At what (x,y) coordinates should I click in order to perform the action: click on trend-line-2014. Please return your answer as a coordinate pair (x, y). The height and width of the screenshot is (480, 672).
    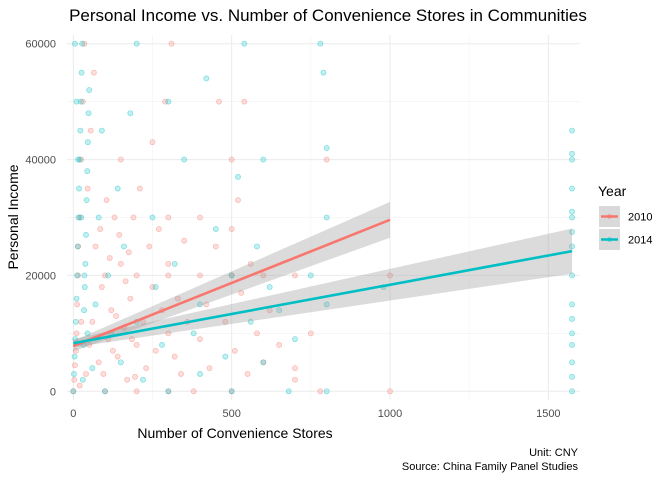
    Looking at the image, I should click on (323, 297).